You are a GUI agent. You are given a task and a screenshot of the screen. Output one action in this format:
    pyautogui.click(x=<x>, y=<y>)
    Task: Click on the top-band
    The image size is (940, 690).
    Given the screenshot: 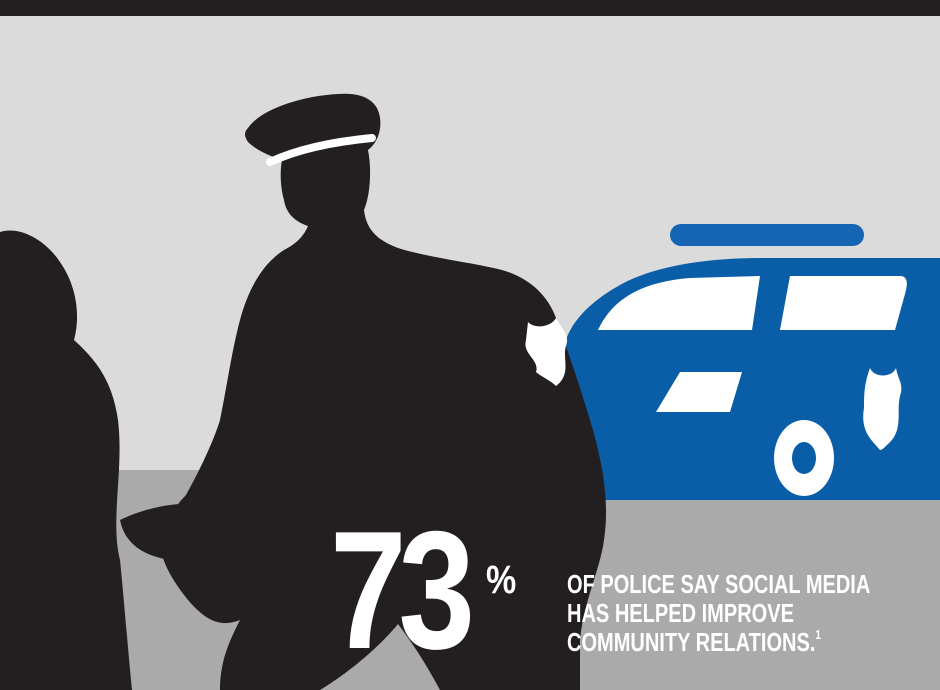 What is the action you would take?
    pyautogui.click(x=470, y=8)
    